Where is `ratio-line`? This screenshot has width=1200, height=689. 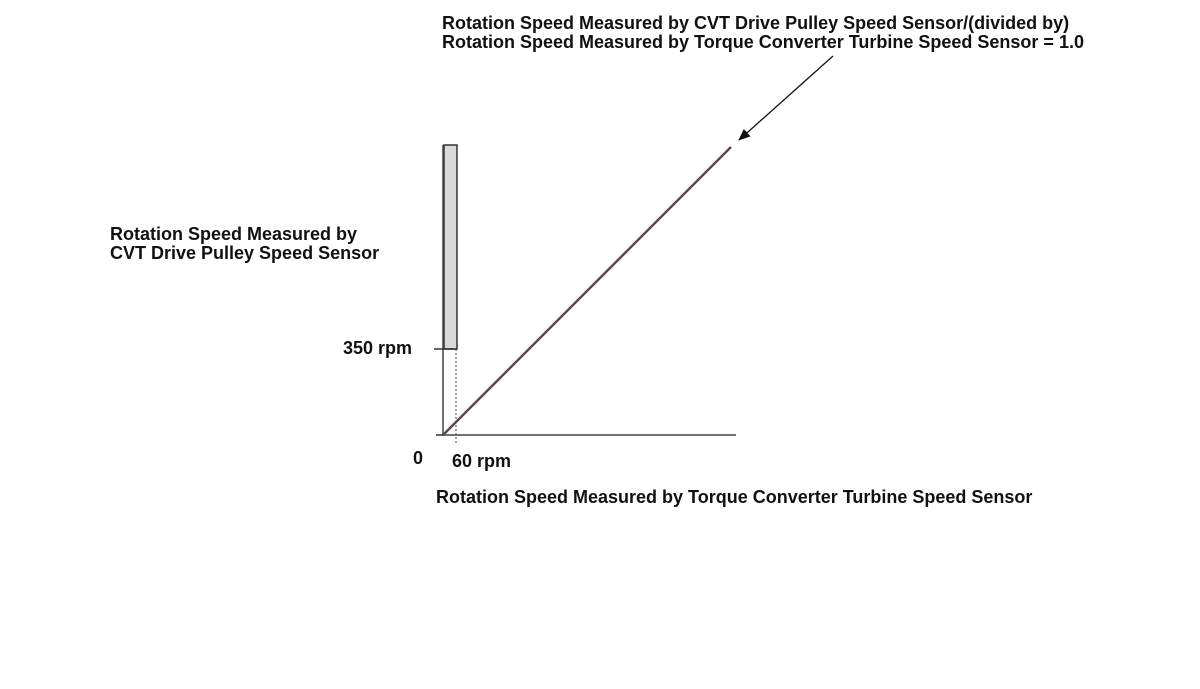 ratio-line is located at coordinates (587, 291).